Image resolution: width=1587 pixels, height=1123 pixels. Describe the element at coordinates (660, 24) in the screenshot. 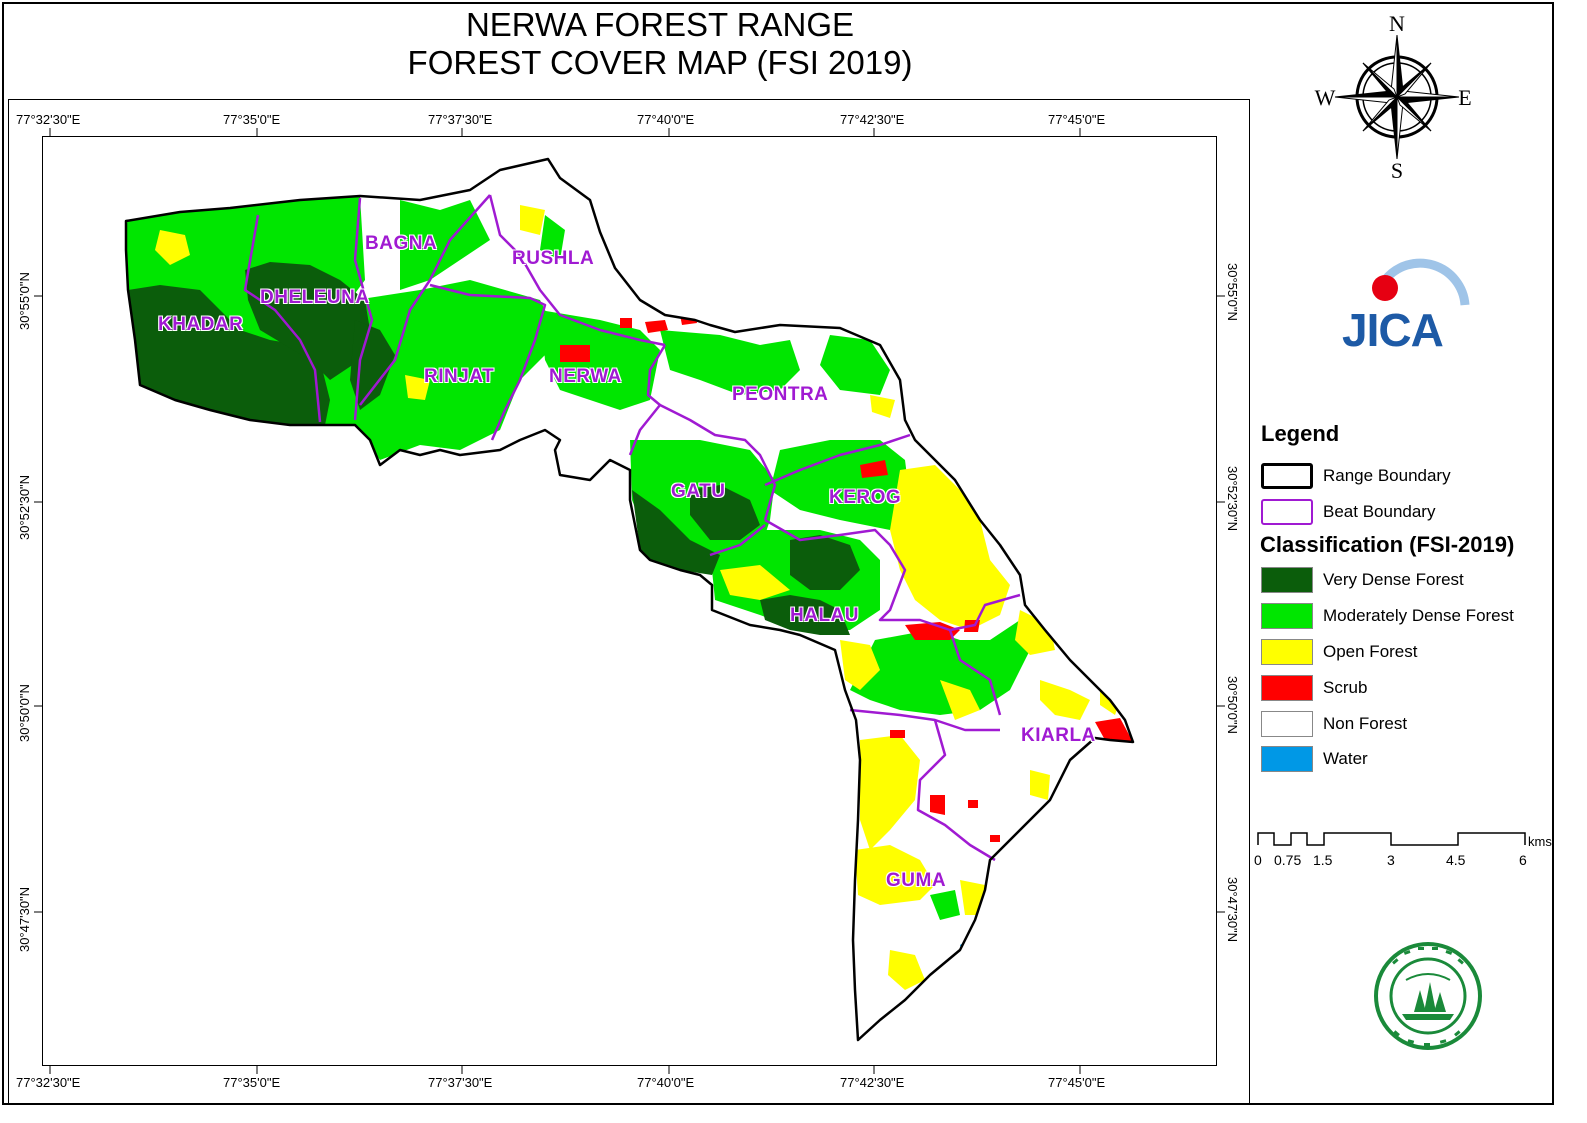

I see `map-title-line1: NERWA FOREST RANGE` at that location.